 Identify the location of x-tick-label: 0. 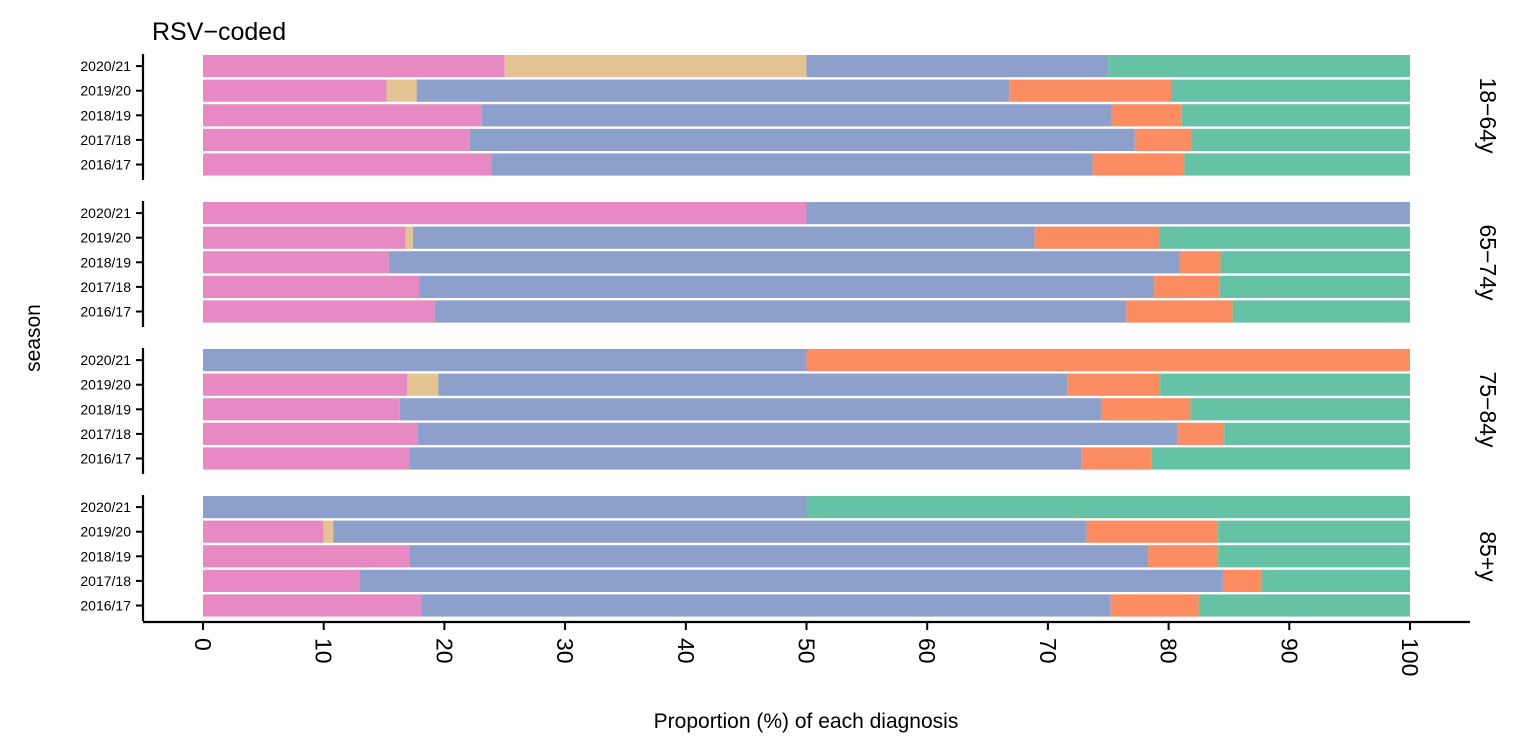
(203, 644).